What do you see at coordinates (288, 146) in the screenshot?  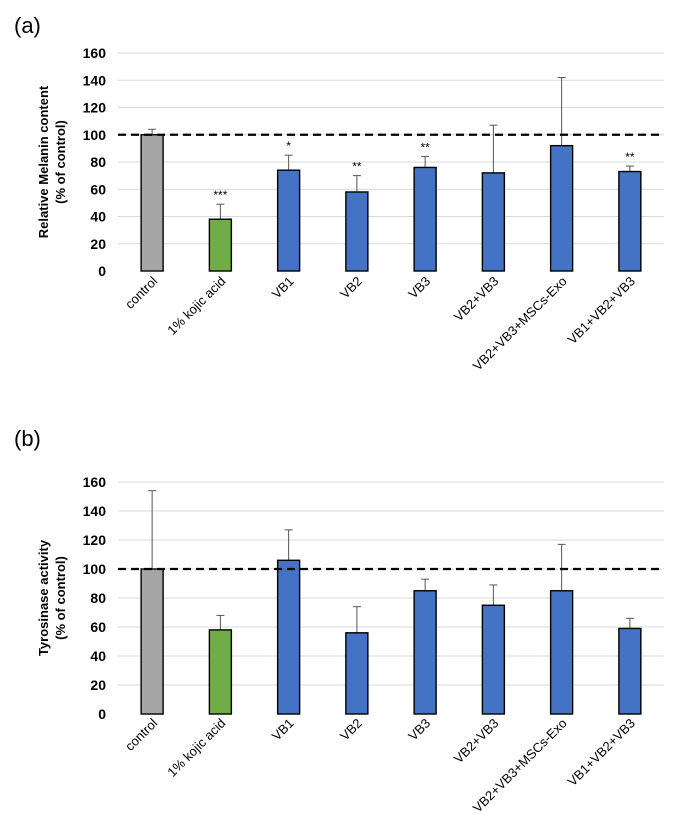 I see `significance-label: *` at bounding box center [288, 146].